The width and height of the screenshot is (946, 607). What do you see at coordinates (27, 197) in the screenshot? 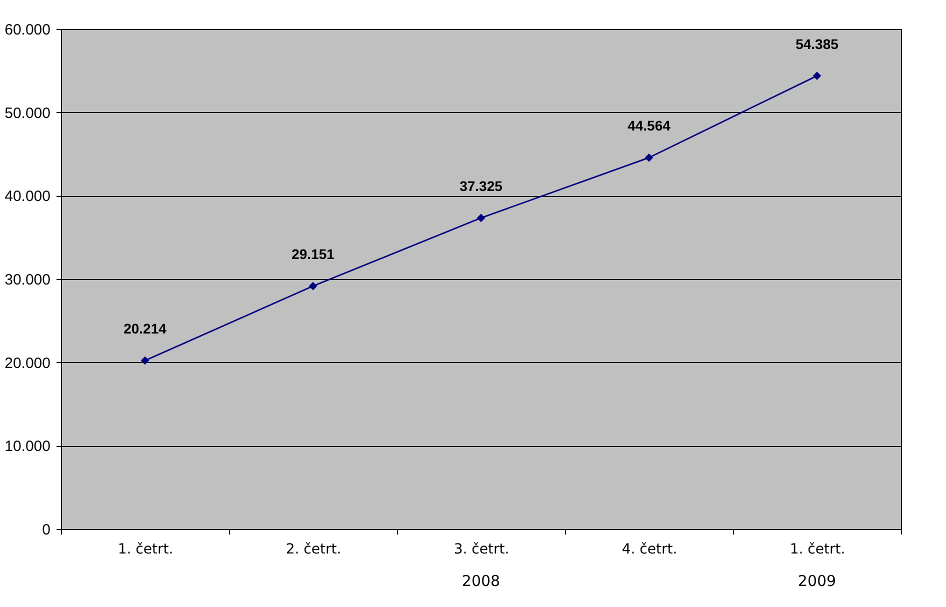
I see `y-tick-label: 40.000` at bounding box center [27, 197].